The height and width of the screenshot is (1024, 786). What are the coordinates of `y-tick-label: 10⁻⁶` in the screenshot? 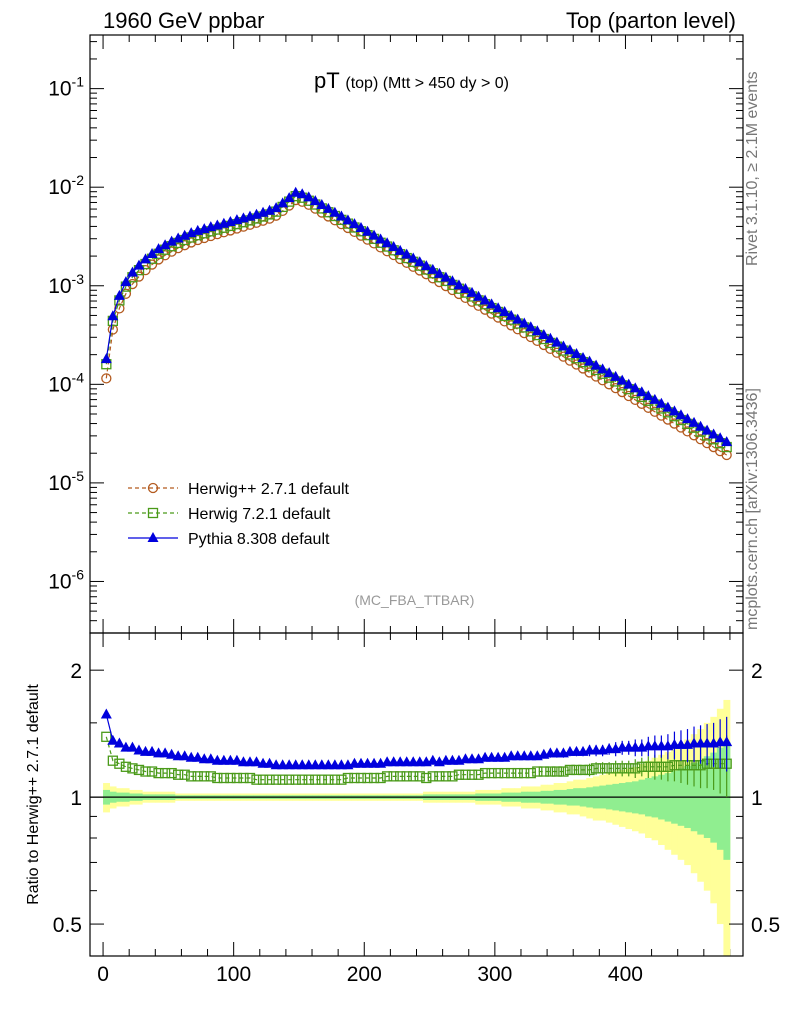 It's located at (66, 579).